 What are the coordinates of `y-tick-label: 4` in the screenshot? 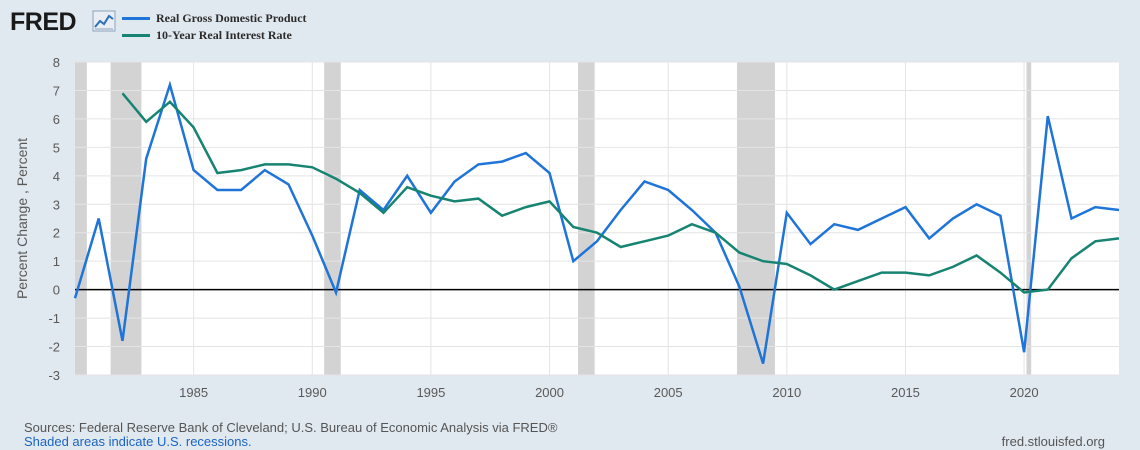 It's located at (56, 176).